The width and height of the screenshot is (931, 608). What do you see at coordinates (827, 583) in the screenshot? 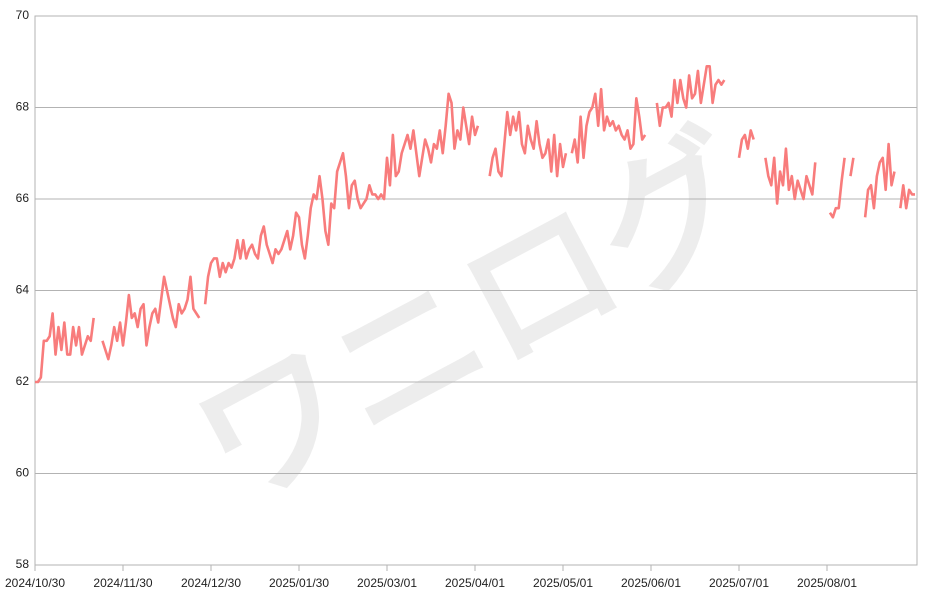
I see `x-tick-label: 2025/08/01` at bounding box center [827, 583].